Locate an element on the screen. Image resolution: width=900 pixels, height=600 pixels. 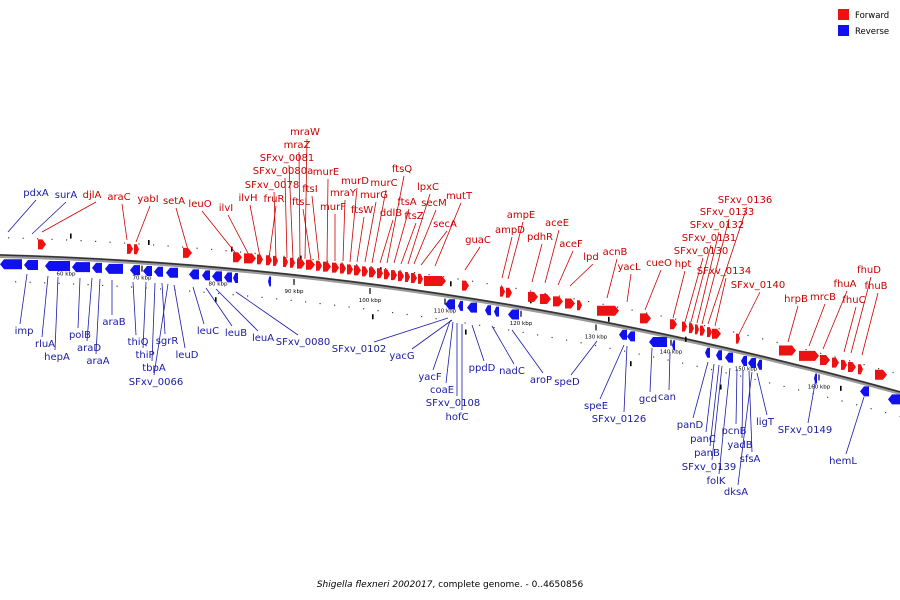
tick-label-90-kbp: 90 kbp is located at coordinates (294, 292).